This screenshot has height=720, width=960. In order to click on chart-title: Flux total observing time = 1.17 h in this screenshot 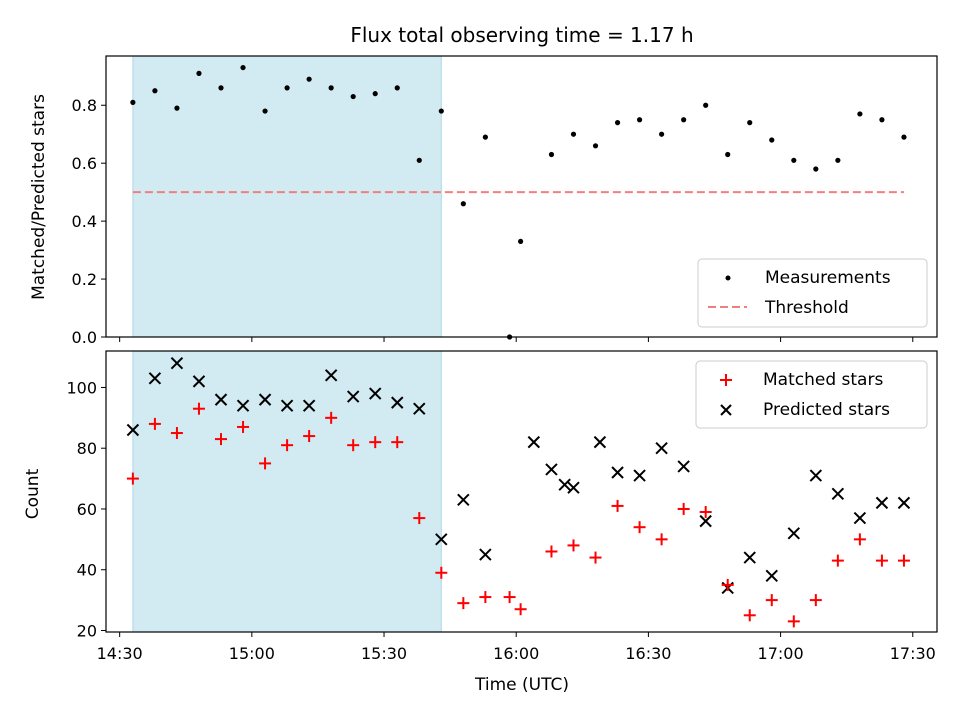, I will do `click(521, 35)`.